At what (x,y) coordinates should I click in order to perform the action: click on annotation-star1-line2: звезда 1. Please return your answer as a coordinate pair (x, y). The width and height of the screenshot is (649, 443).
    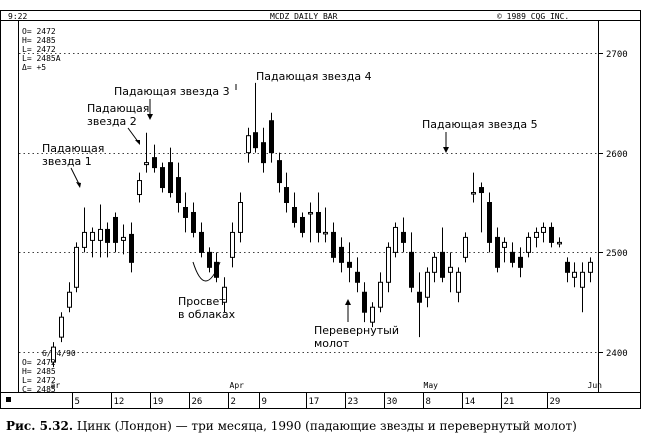
    Looking at the image, I should click on (67, 161).